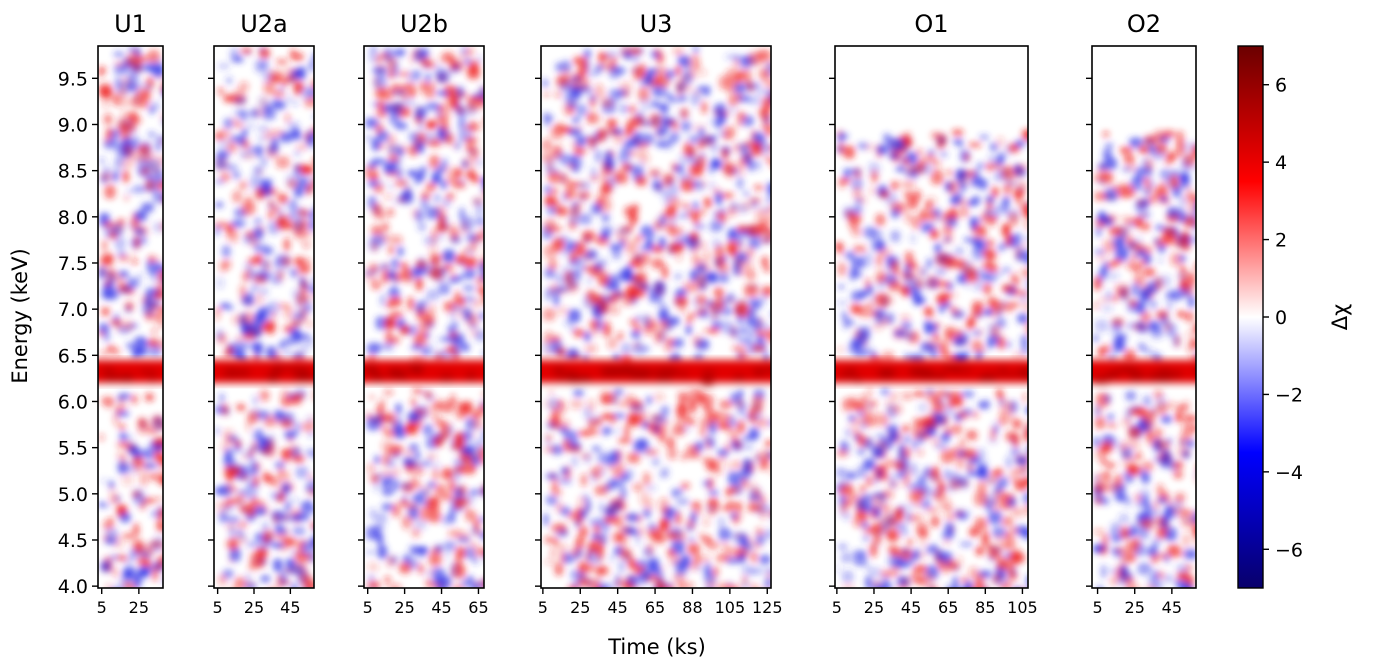 The height and width of the screenshot is (661, 1374). Describe the element at coordinates (73, 310) in the screenshot. I see `y-tick-label: 7.0` at that location.